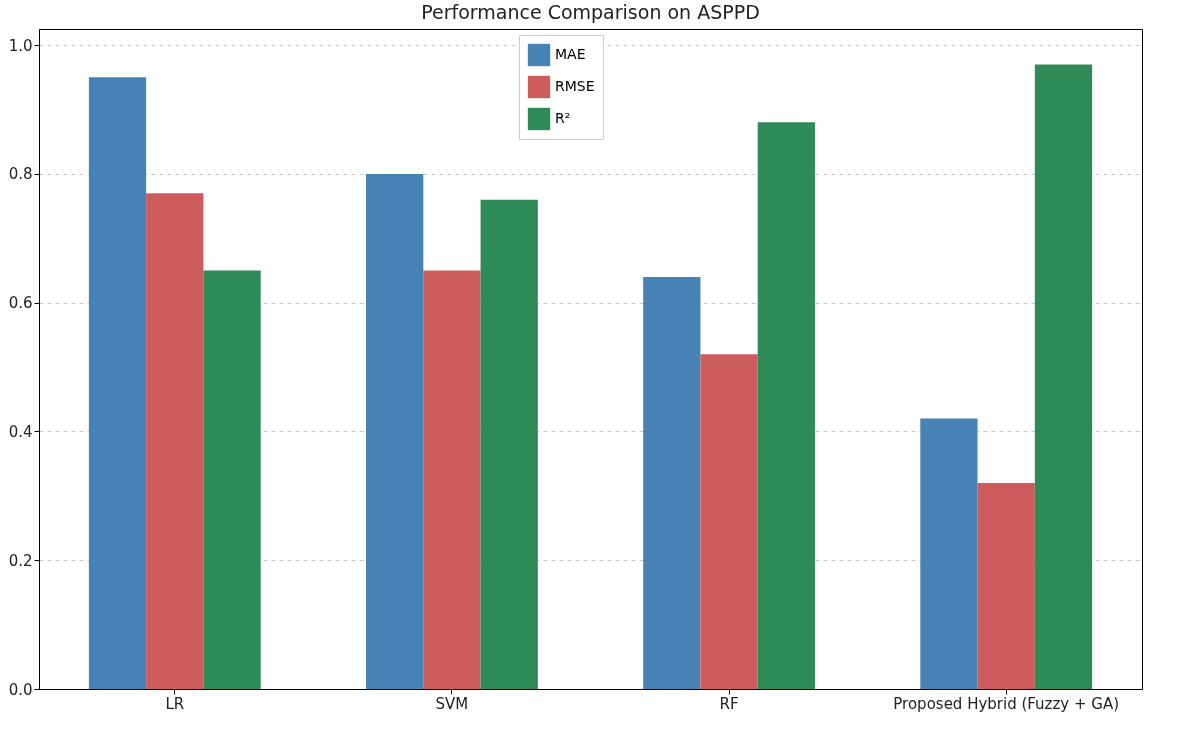 Image resolution: width=1194 pixels, height=736 pixels. I want to click on x-tick-label: Proposed Hybrid (Fuzzy + GA), so click(1006, 703).